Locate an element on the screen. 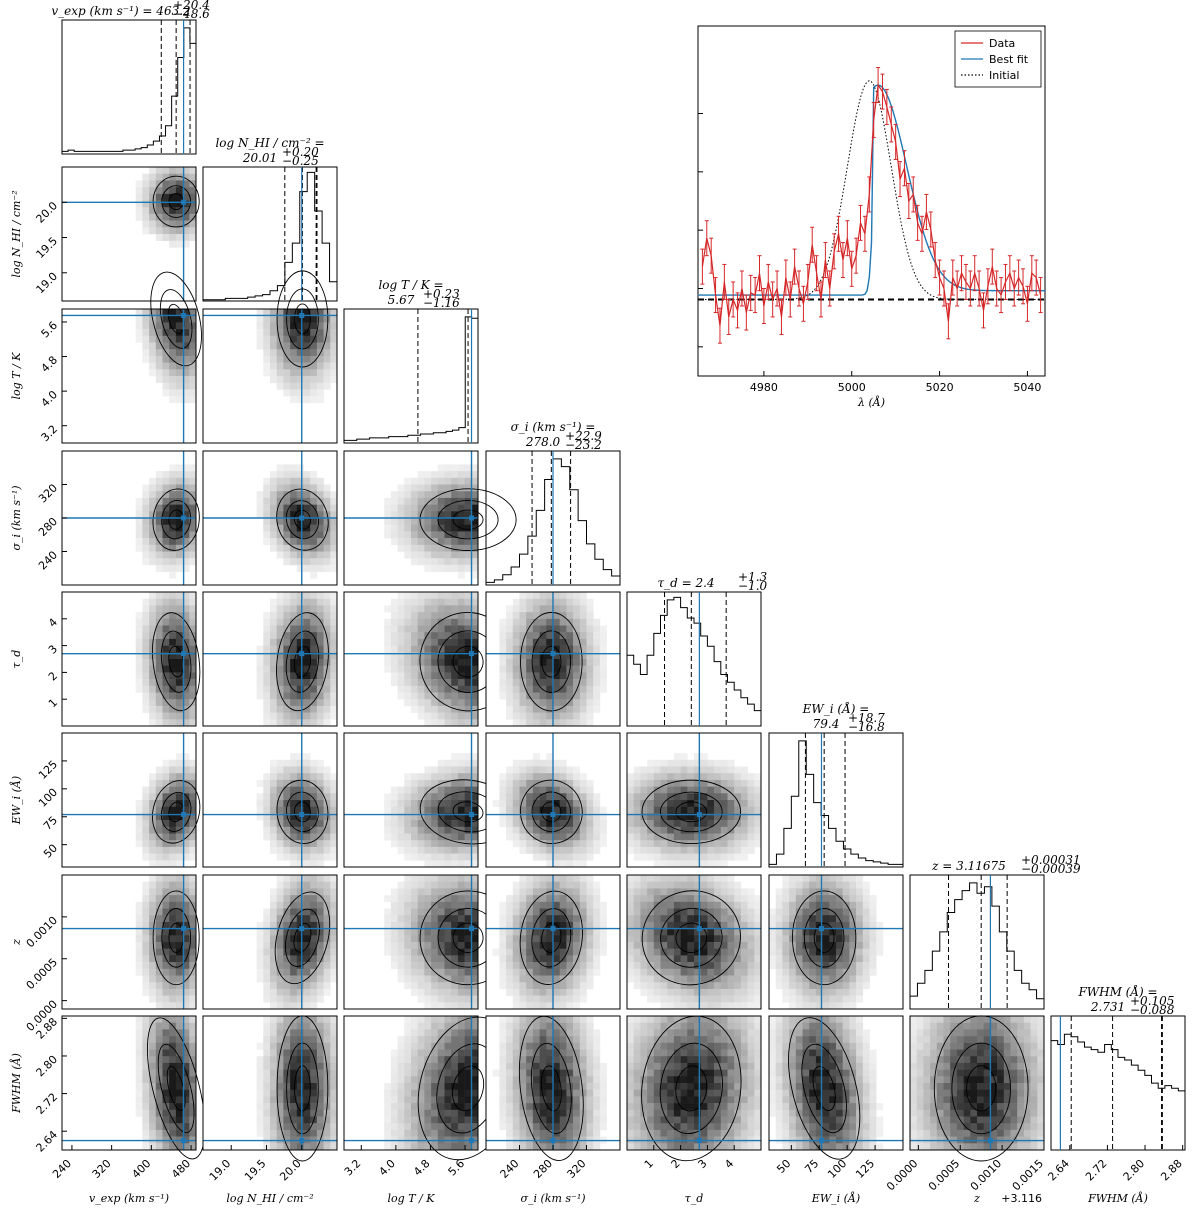  x-tick-label: 480 is located at coordinates (181, 1169).